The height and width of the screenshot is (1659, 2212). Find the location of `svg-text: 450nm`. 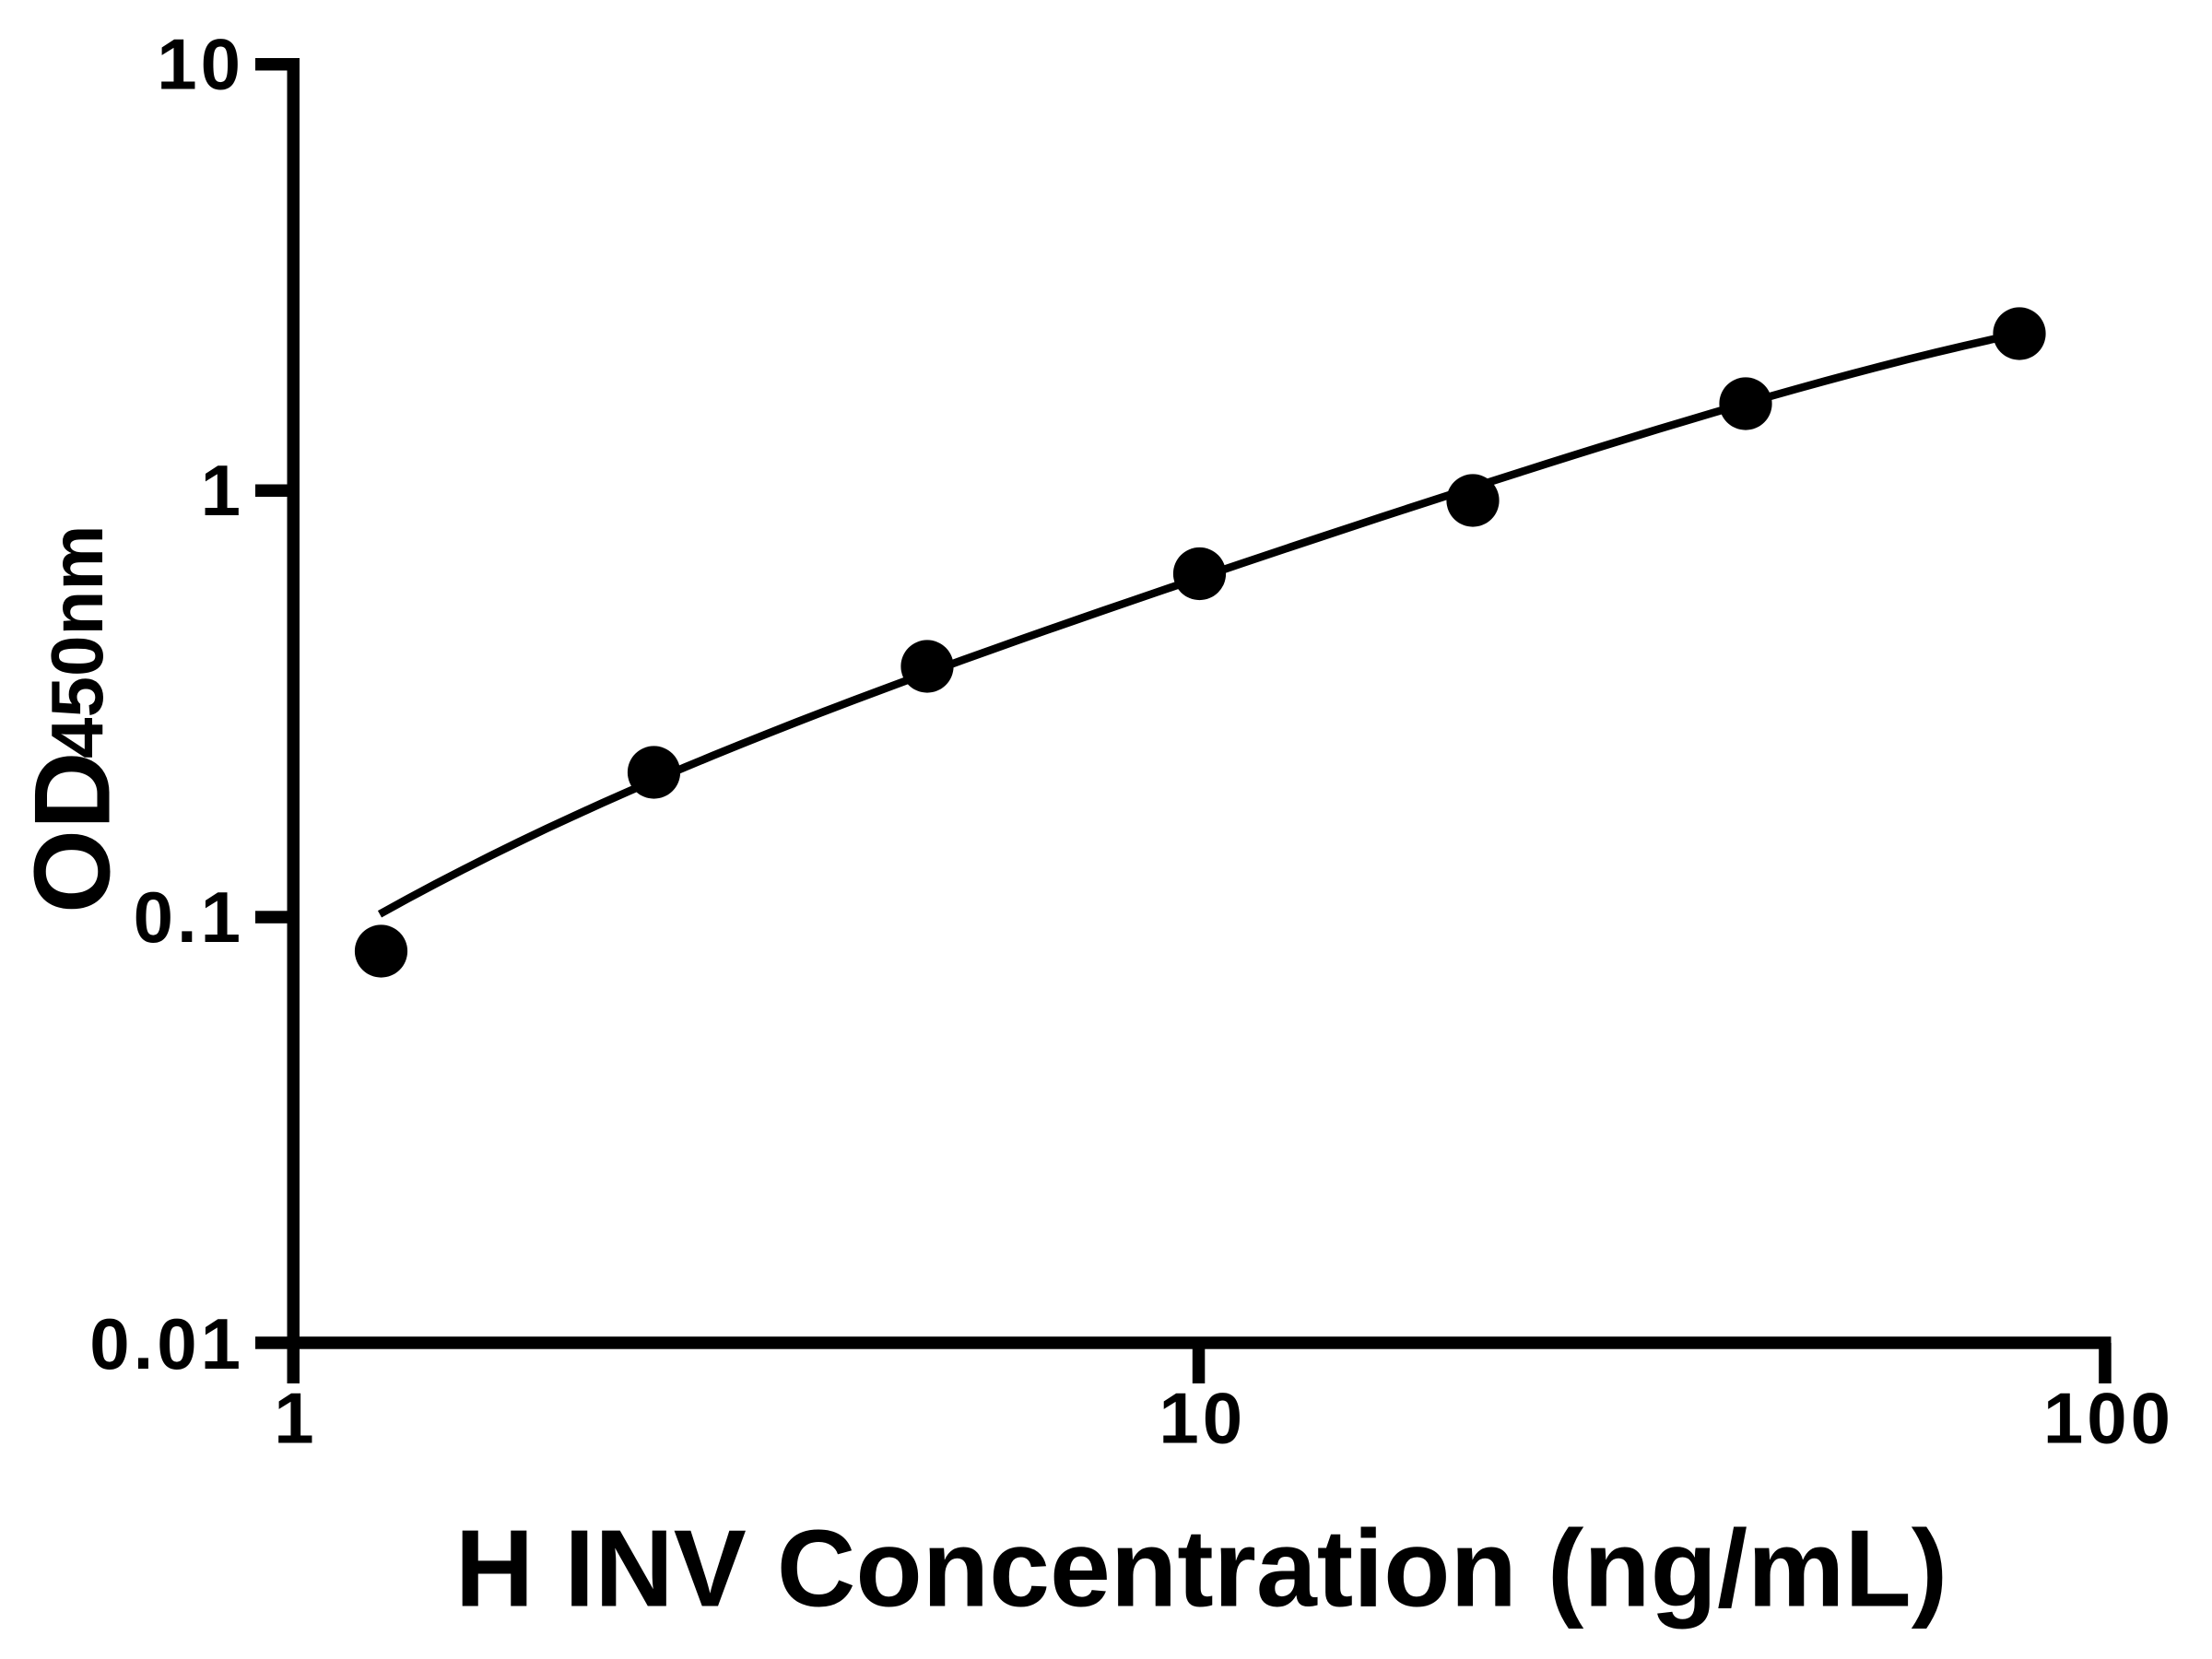

svg-text: 450nm is located at coordinates (77, 642).